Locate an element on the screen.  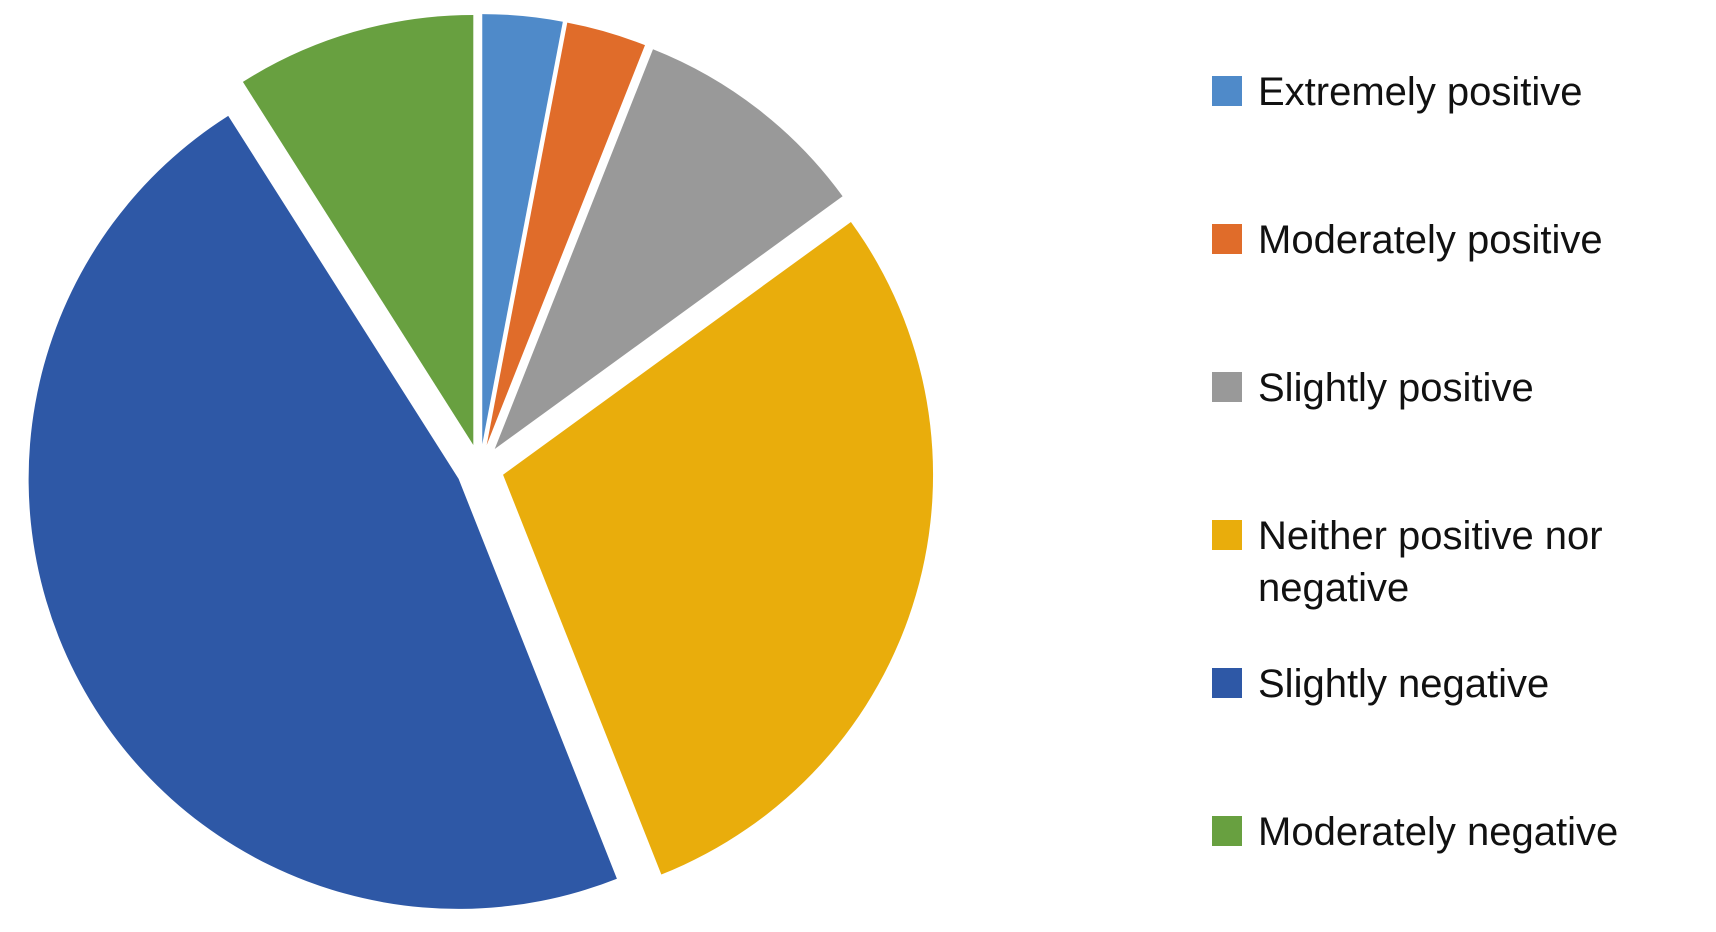
legend-item: Extremely positive is located at coordinates (1455, 92).